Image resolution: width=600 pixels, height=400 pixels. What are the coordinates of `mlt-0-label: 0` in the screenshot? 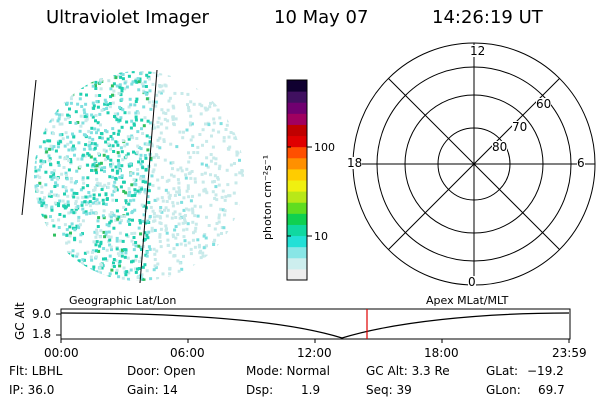 It's located at (472, 282).